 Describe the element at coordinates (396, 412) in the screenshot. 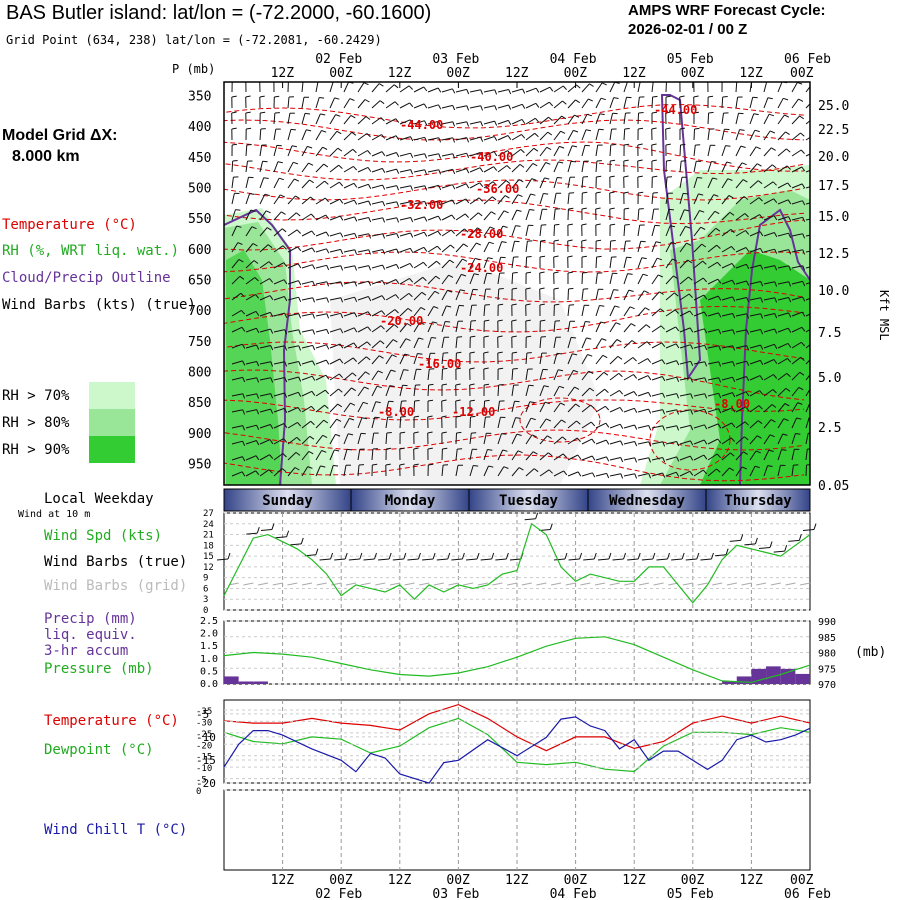

I see `contour-label-minus8-left: -8.00` at that location.